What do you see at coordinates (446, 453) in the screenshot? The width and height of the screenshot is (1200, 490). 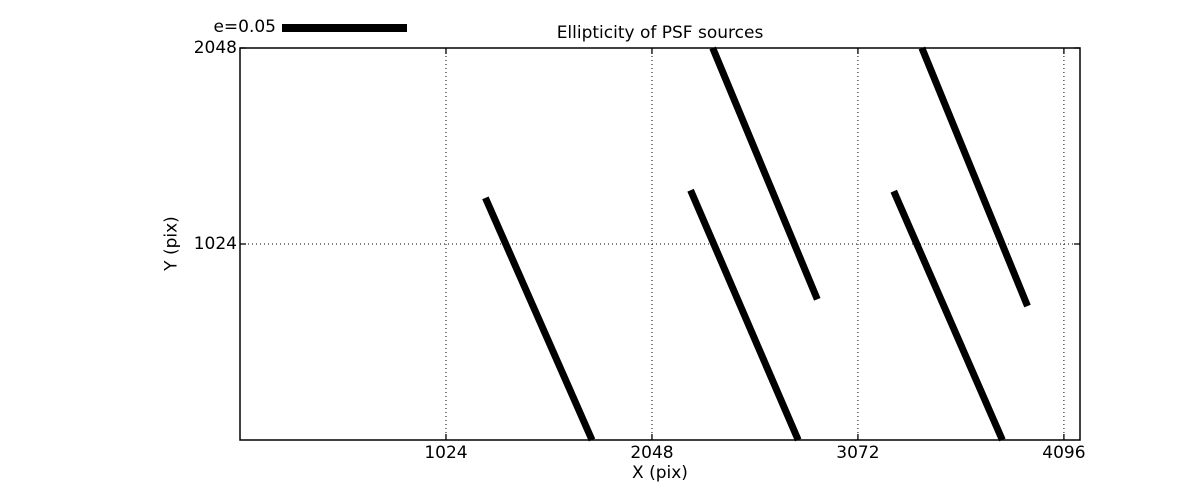 I see `x-tick-label: 1024` at bounding box center [446, 453].